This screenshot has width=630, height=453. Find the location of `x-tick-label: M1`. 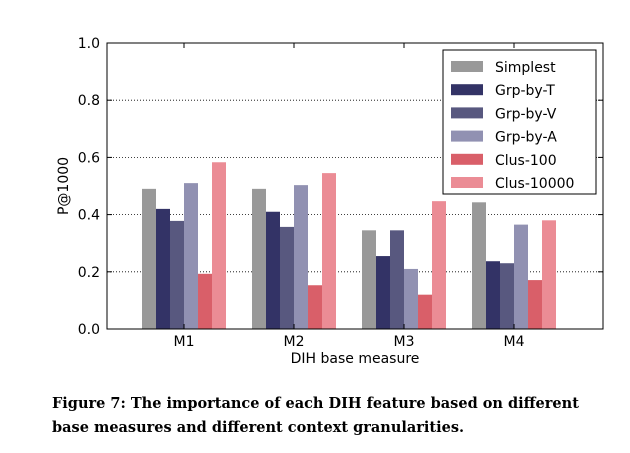

x-tick-label: M1 is located at coordinates (184, 342).